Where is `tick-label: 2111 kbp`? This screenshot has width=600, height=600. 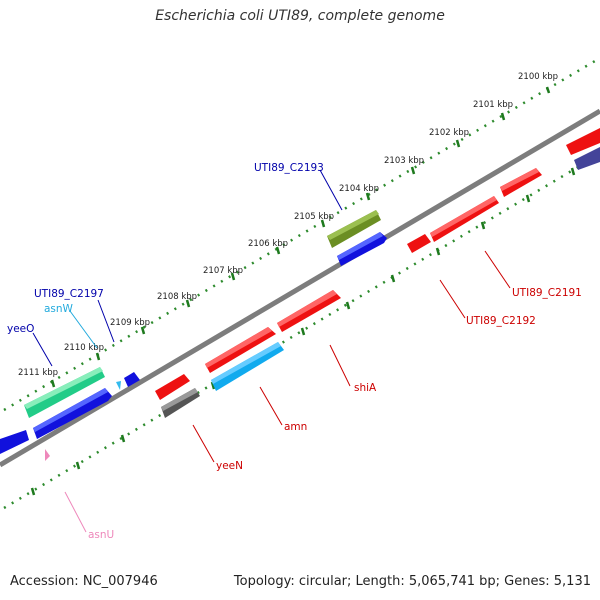 tick-label: 2111 kbp is located at coordinates (38, 373).